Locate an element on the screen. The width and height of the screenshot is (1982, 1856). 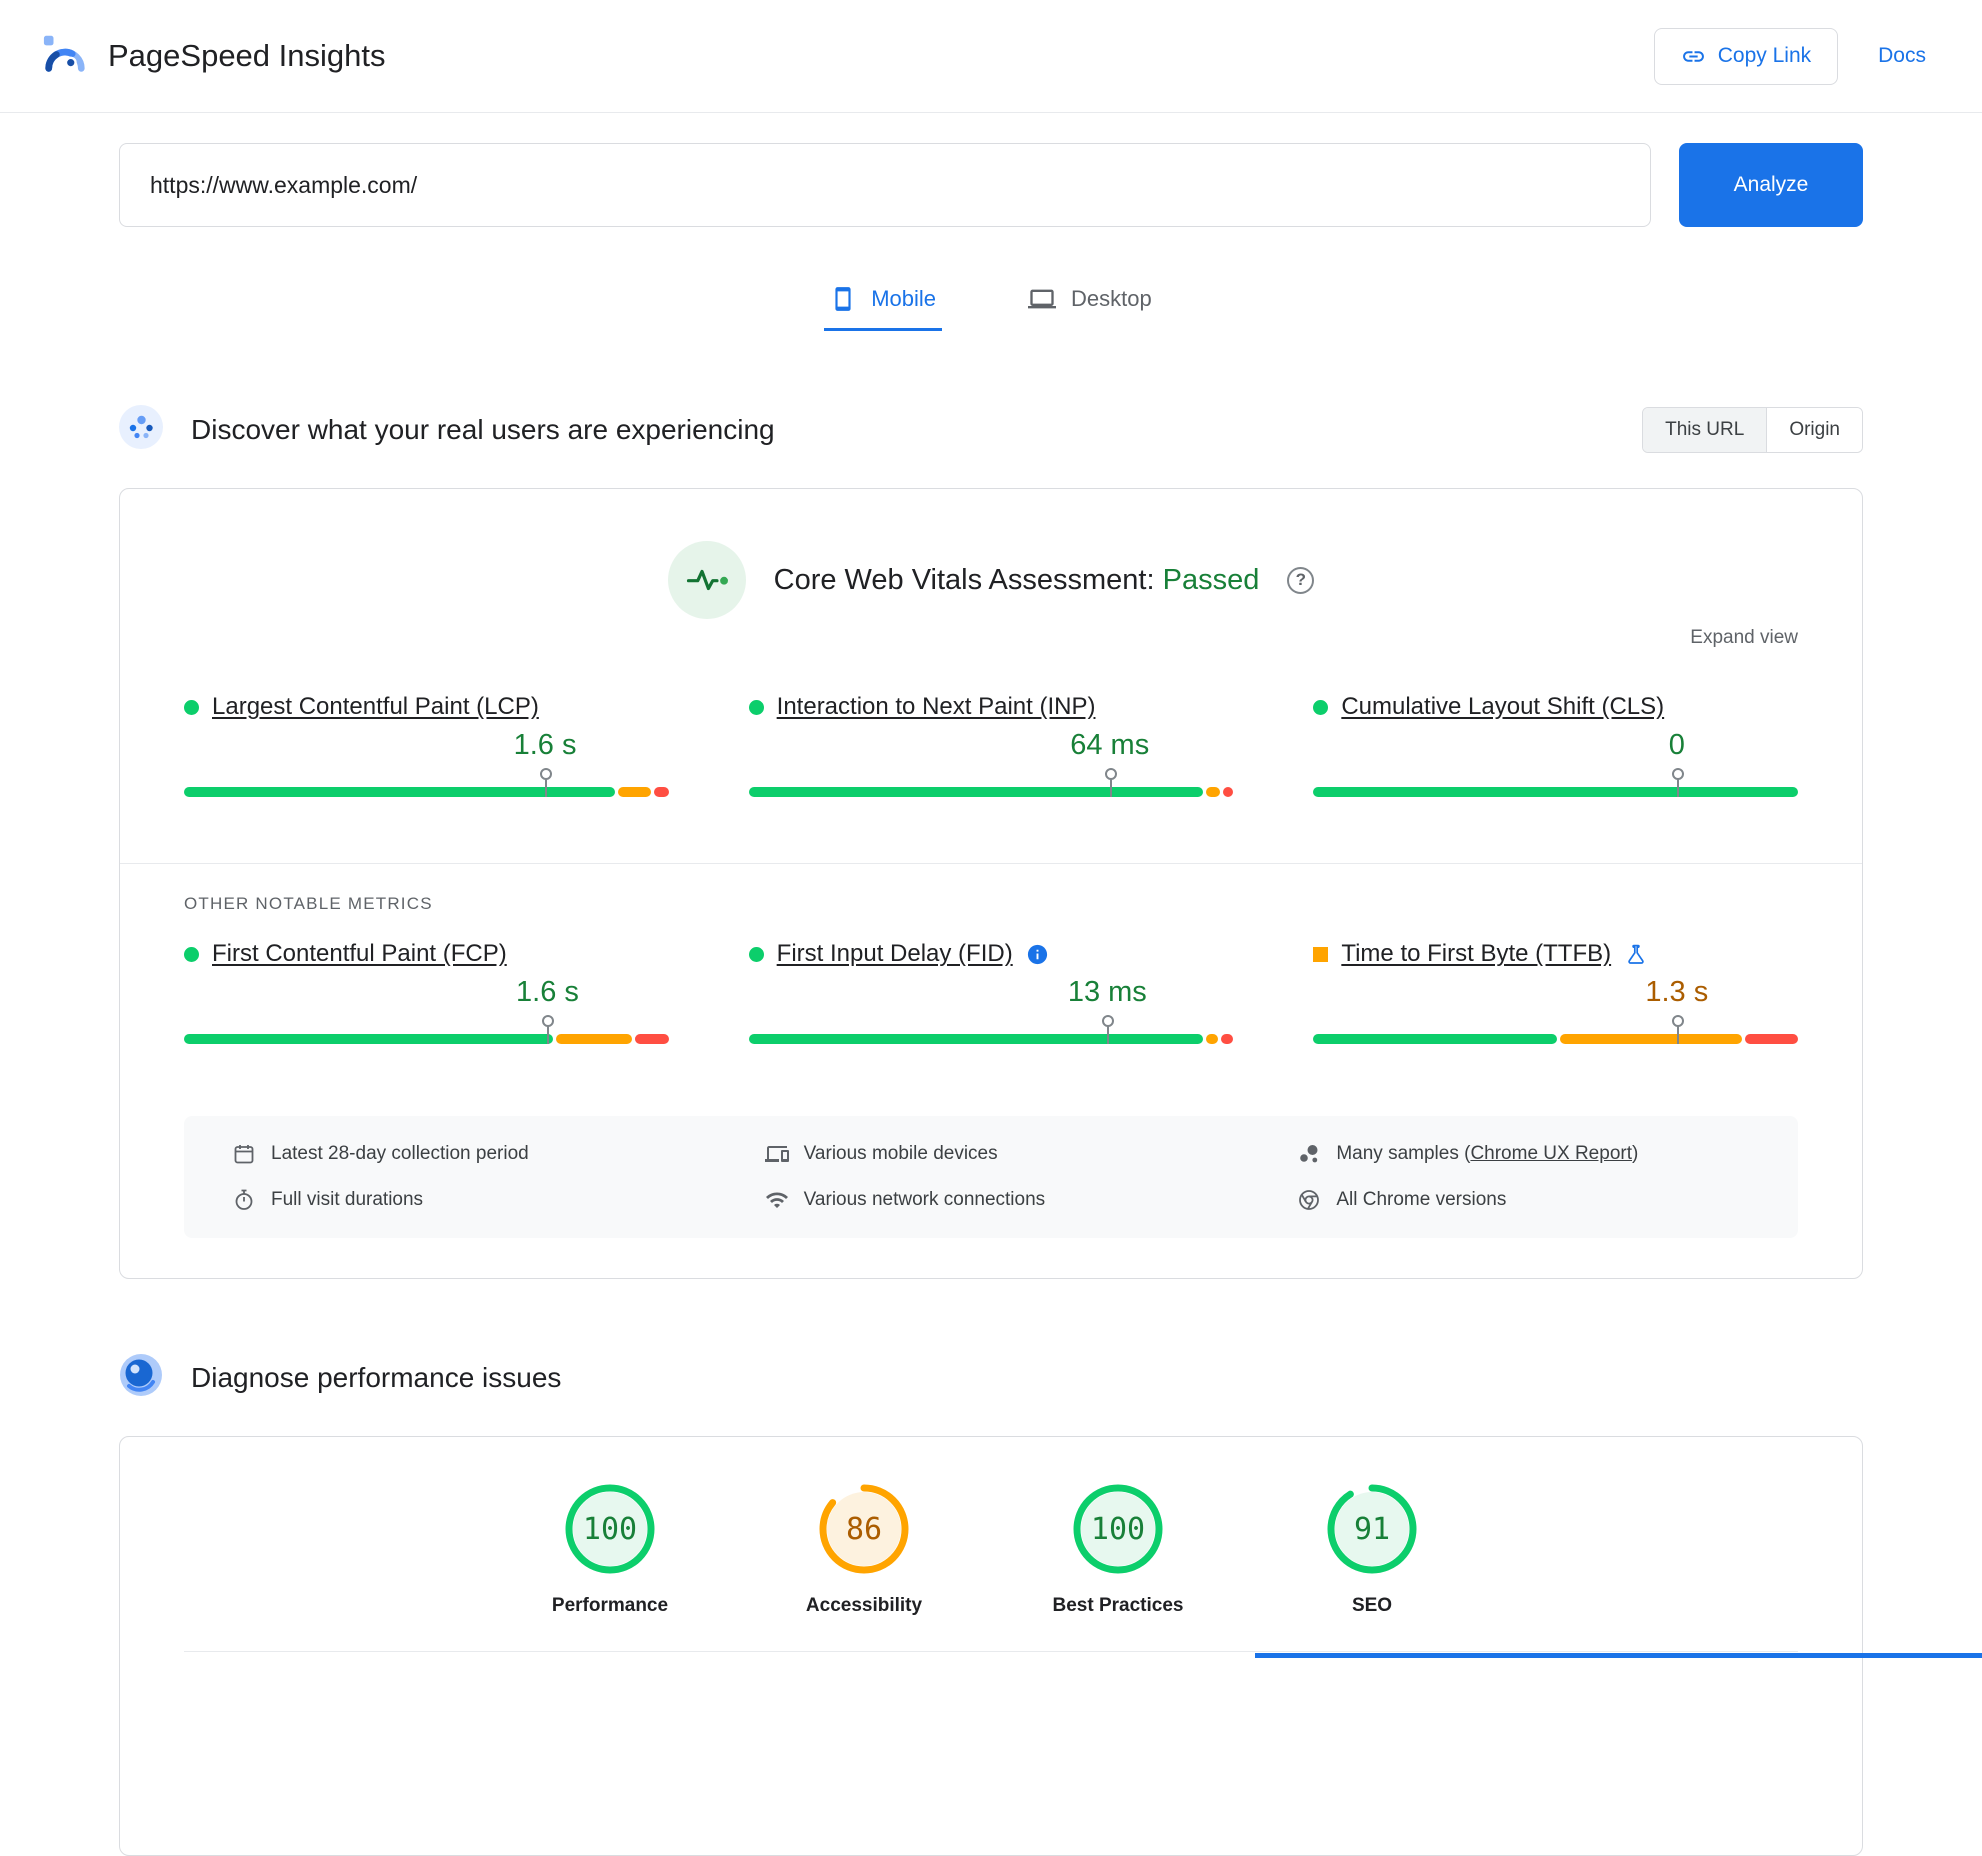
devices-icon is located at coordinates (776, 1154).